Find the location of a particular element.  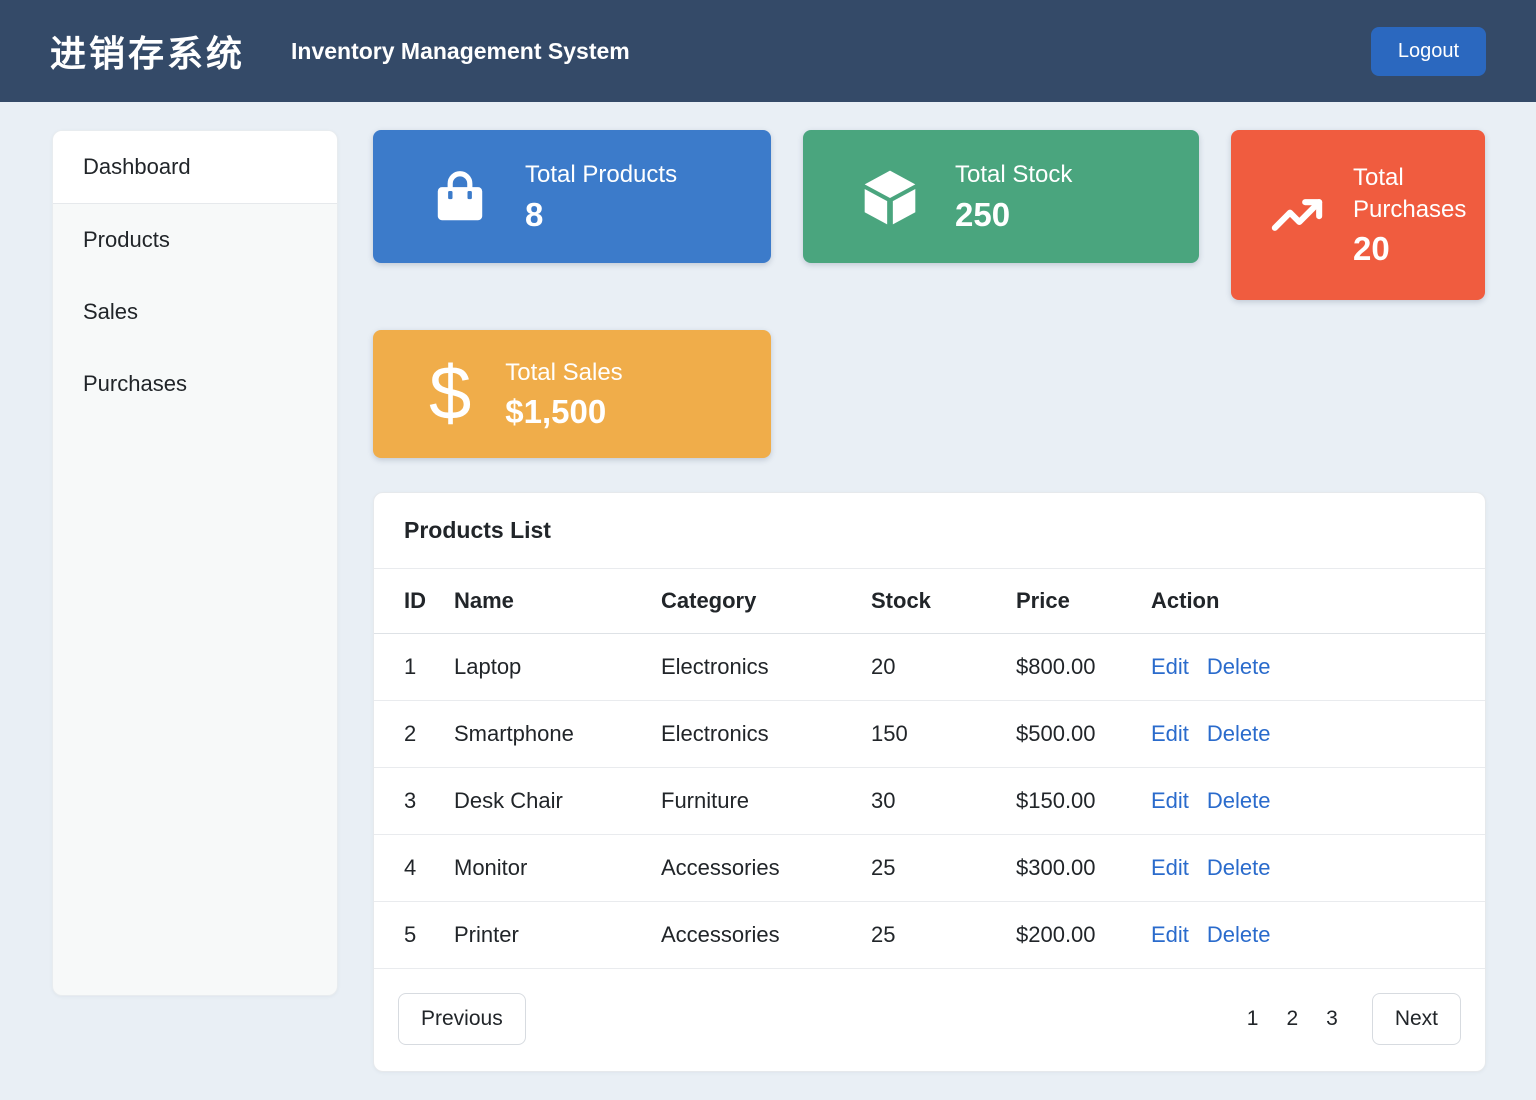

stat-card-label: Total Products is located at coordinates (601, 175).